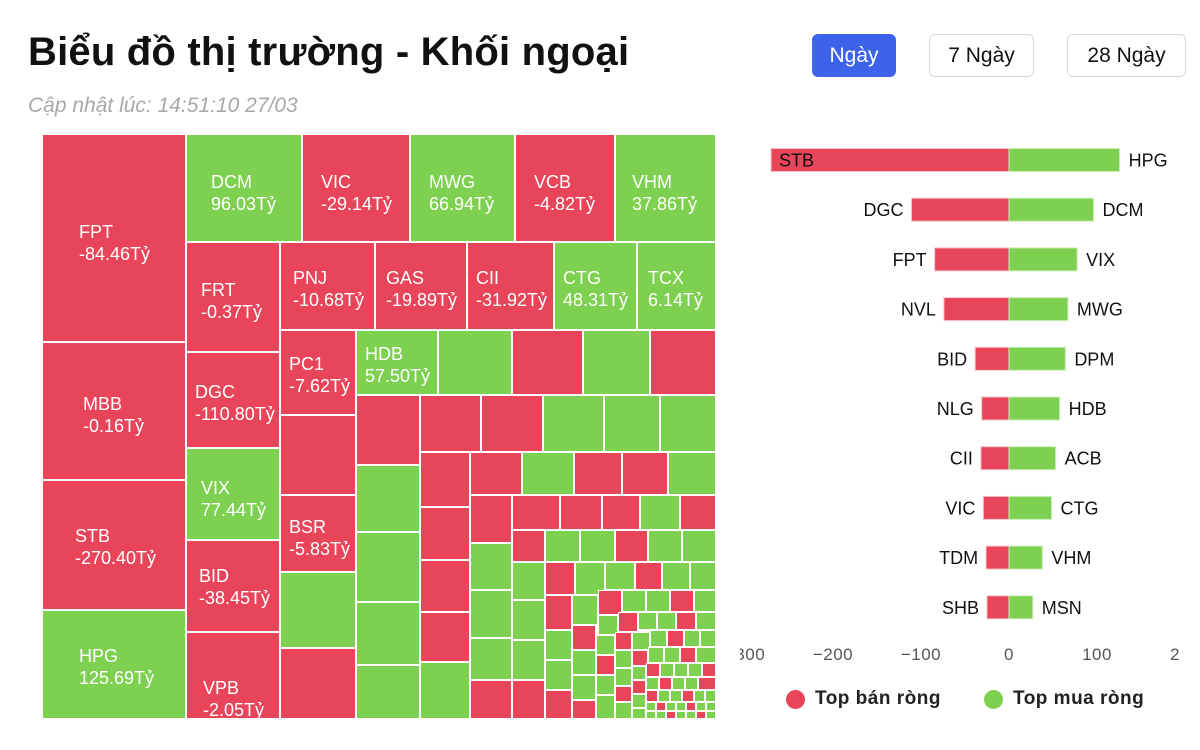 The image size is (1200, 750). I want to click on treemap-cell-fpt: FPT -84.46Tỷ, so click(114, 238).